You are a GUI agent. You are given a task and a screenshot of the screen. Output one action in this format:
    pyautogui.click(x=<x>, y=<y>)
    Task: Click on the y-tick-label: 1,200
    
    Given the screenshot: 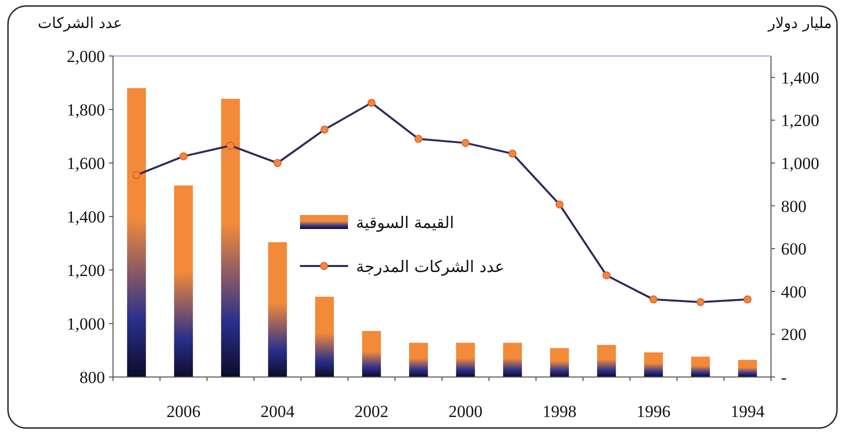 What is the action you would take?
    pyautogui.click(x=85, y=270)
    